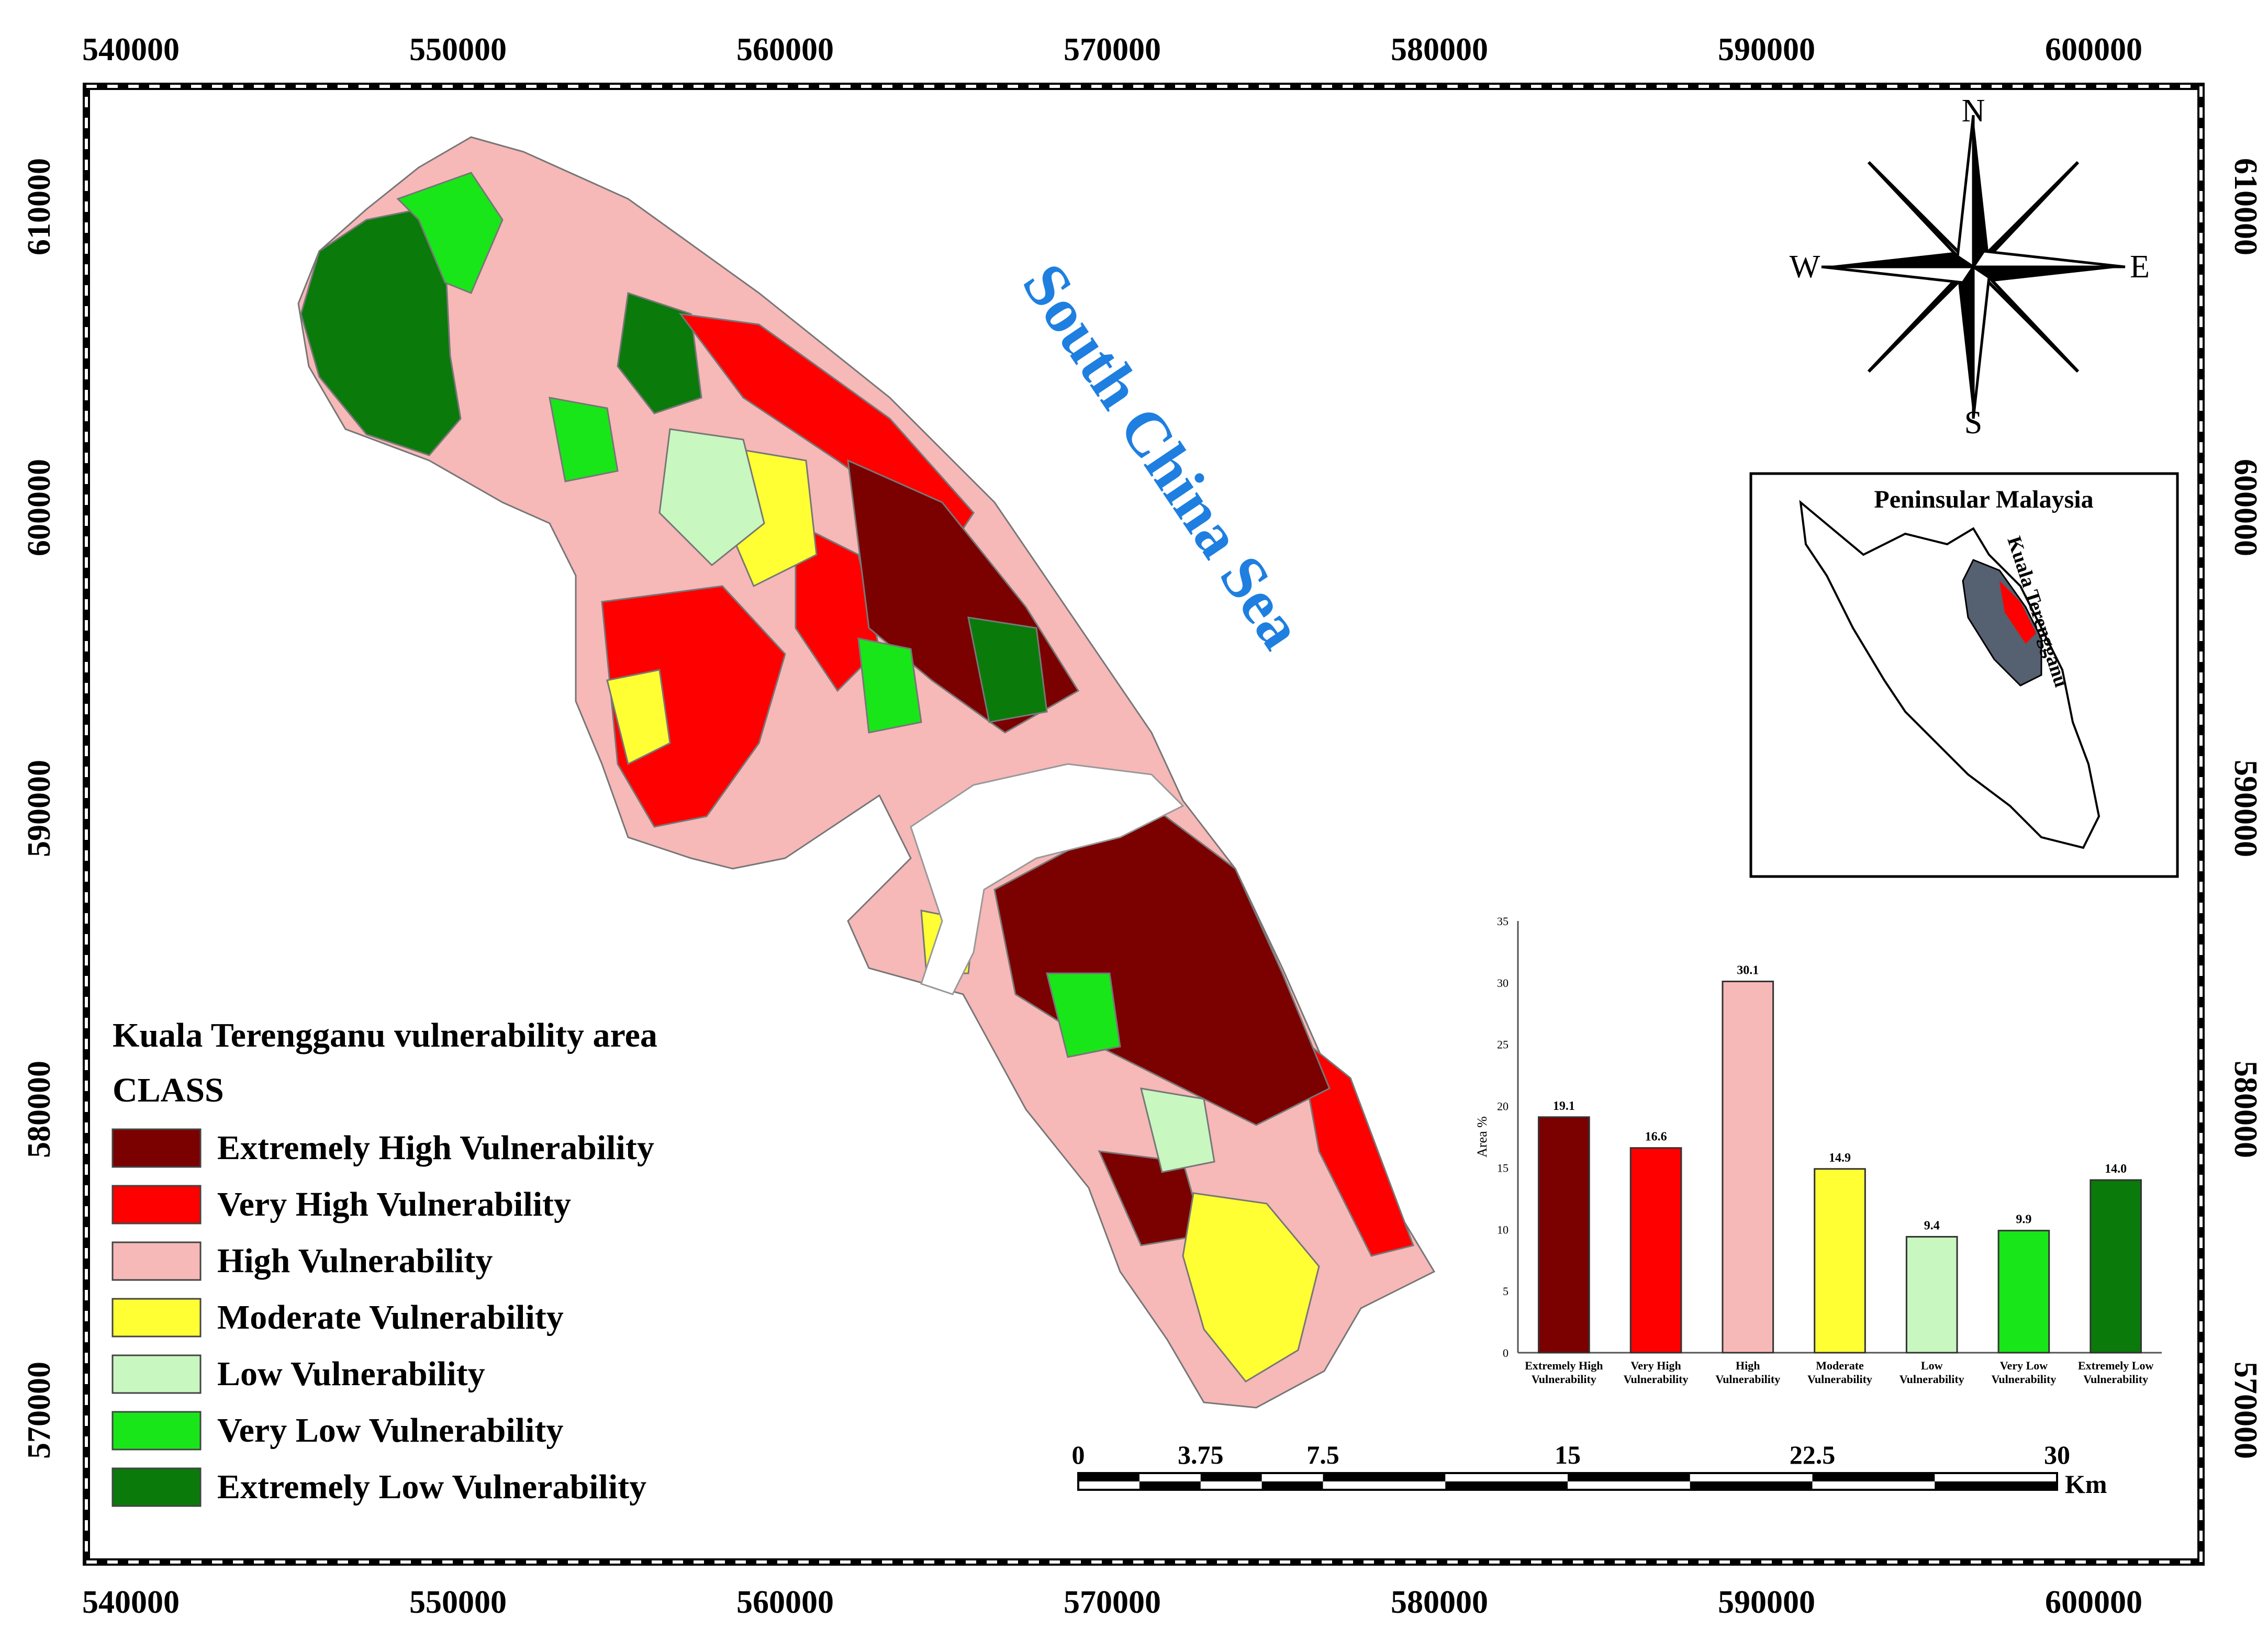 This screenshot has height=1629, width=2268. I want to click on chart-category-label: Extremely High, so click(1564, 1365).